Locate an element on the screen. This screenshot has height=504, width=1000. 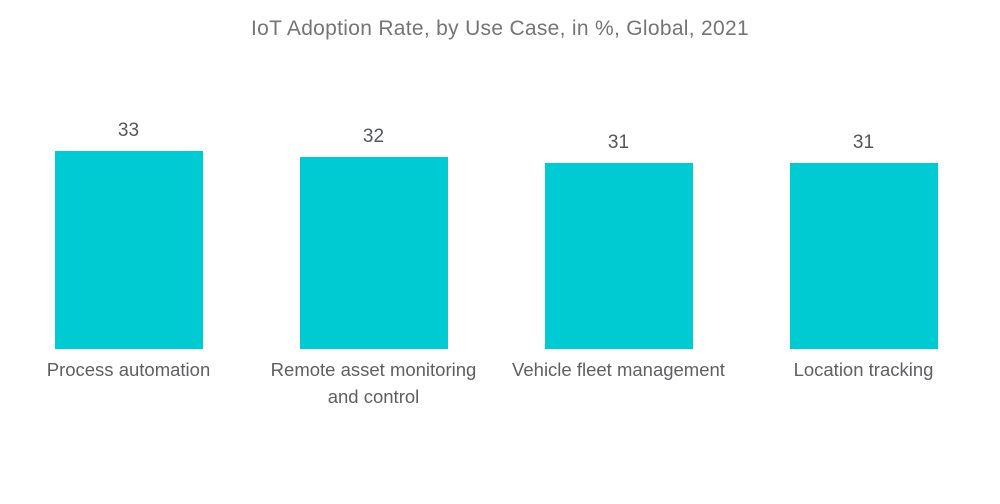
bar-column: 33 is located at coordinates (128, 224).